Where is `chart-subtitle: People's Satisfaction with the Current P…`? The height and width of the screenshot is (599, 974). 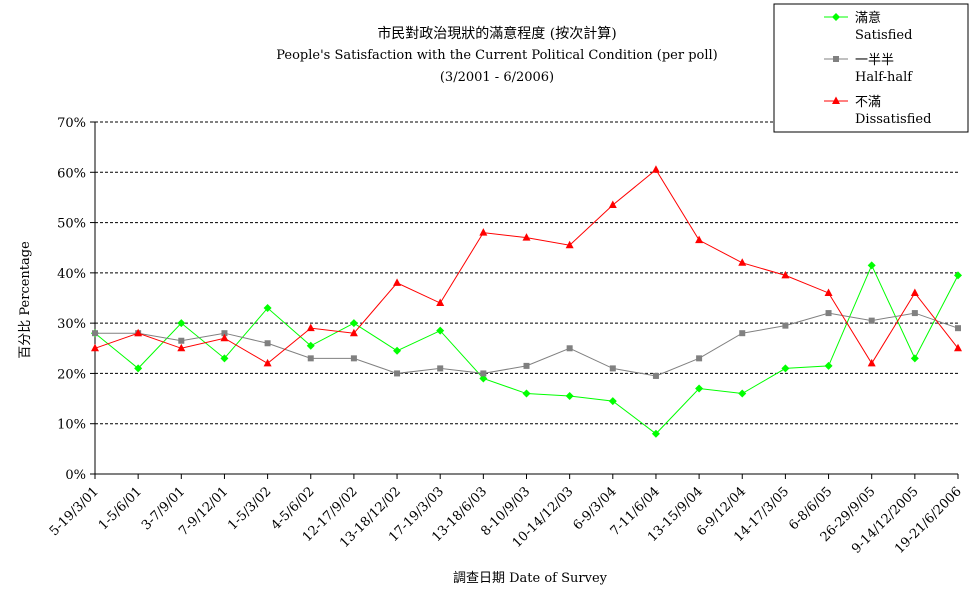 chart-subtitle: People's Satisfaction with the Current P… is located at coordinates (496, 55).